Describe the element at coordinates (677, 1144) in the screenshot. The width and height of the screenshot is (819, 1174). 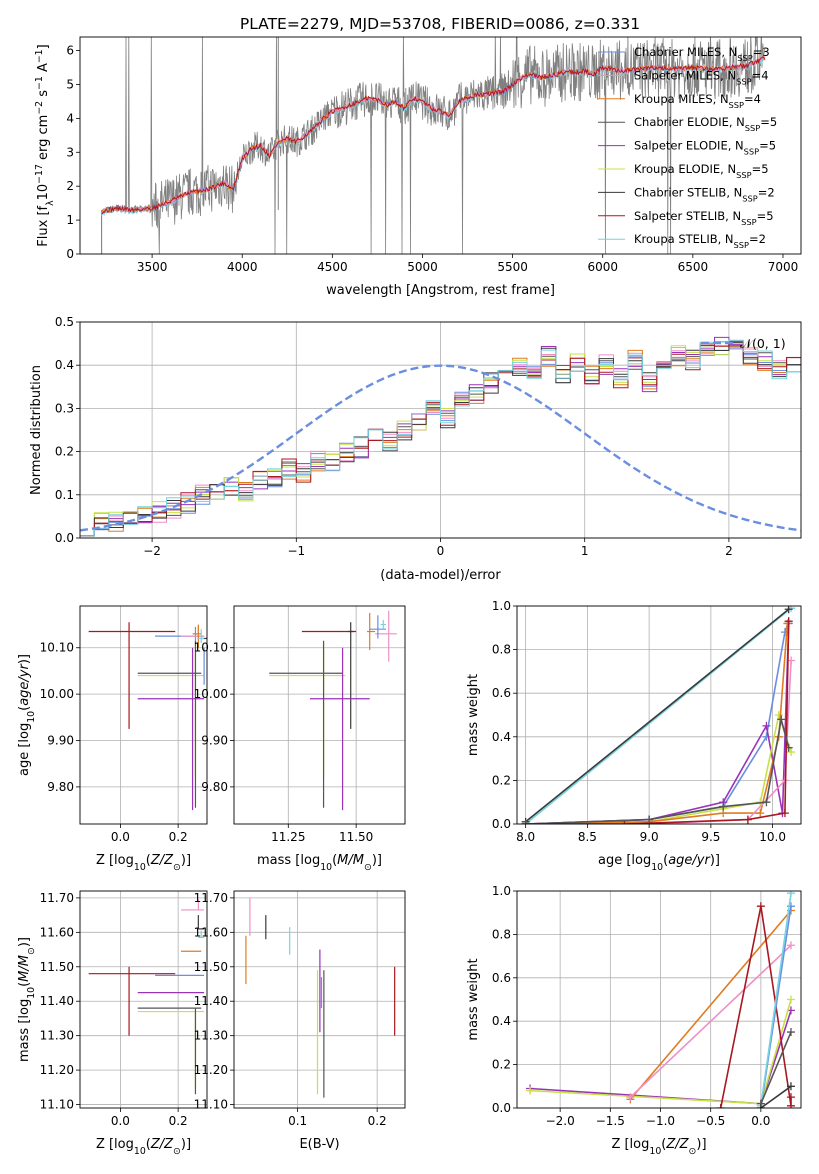
I see `label-part: Z/Z` at that location.